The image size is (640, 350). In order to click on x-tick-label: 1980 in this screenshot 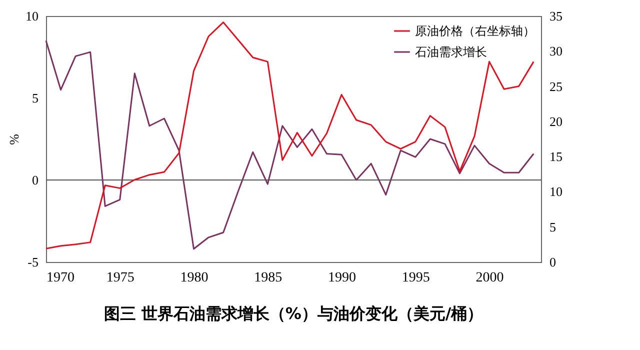, I will do `click(194, 278)`.